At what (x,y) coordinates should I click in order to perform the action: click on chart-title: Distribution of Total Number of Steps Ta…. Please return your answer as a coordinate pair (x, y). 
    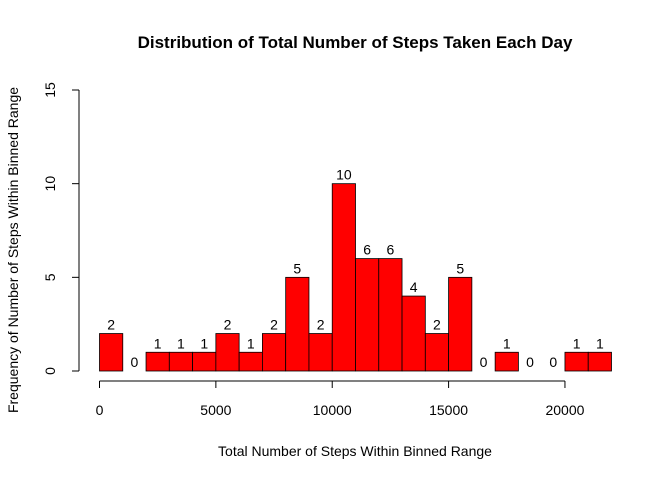
    Looking at the image, I should click on (355, 42).